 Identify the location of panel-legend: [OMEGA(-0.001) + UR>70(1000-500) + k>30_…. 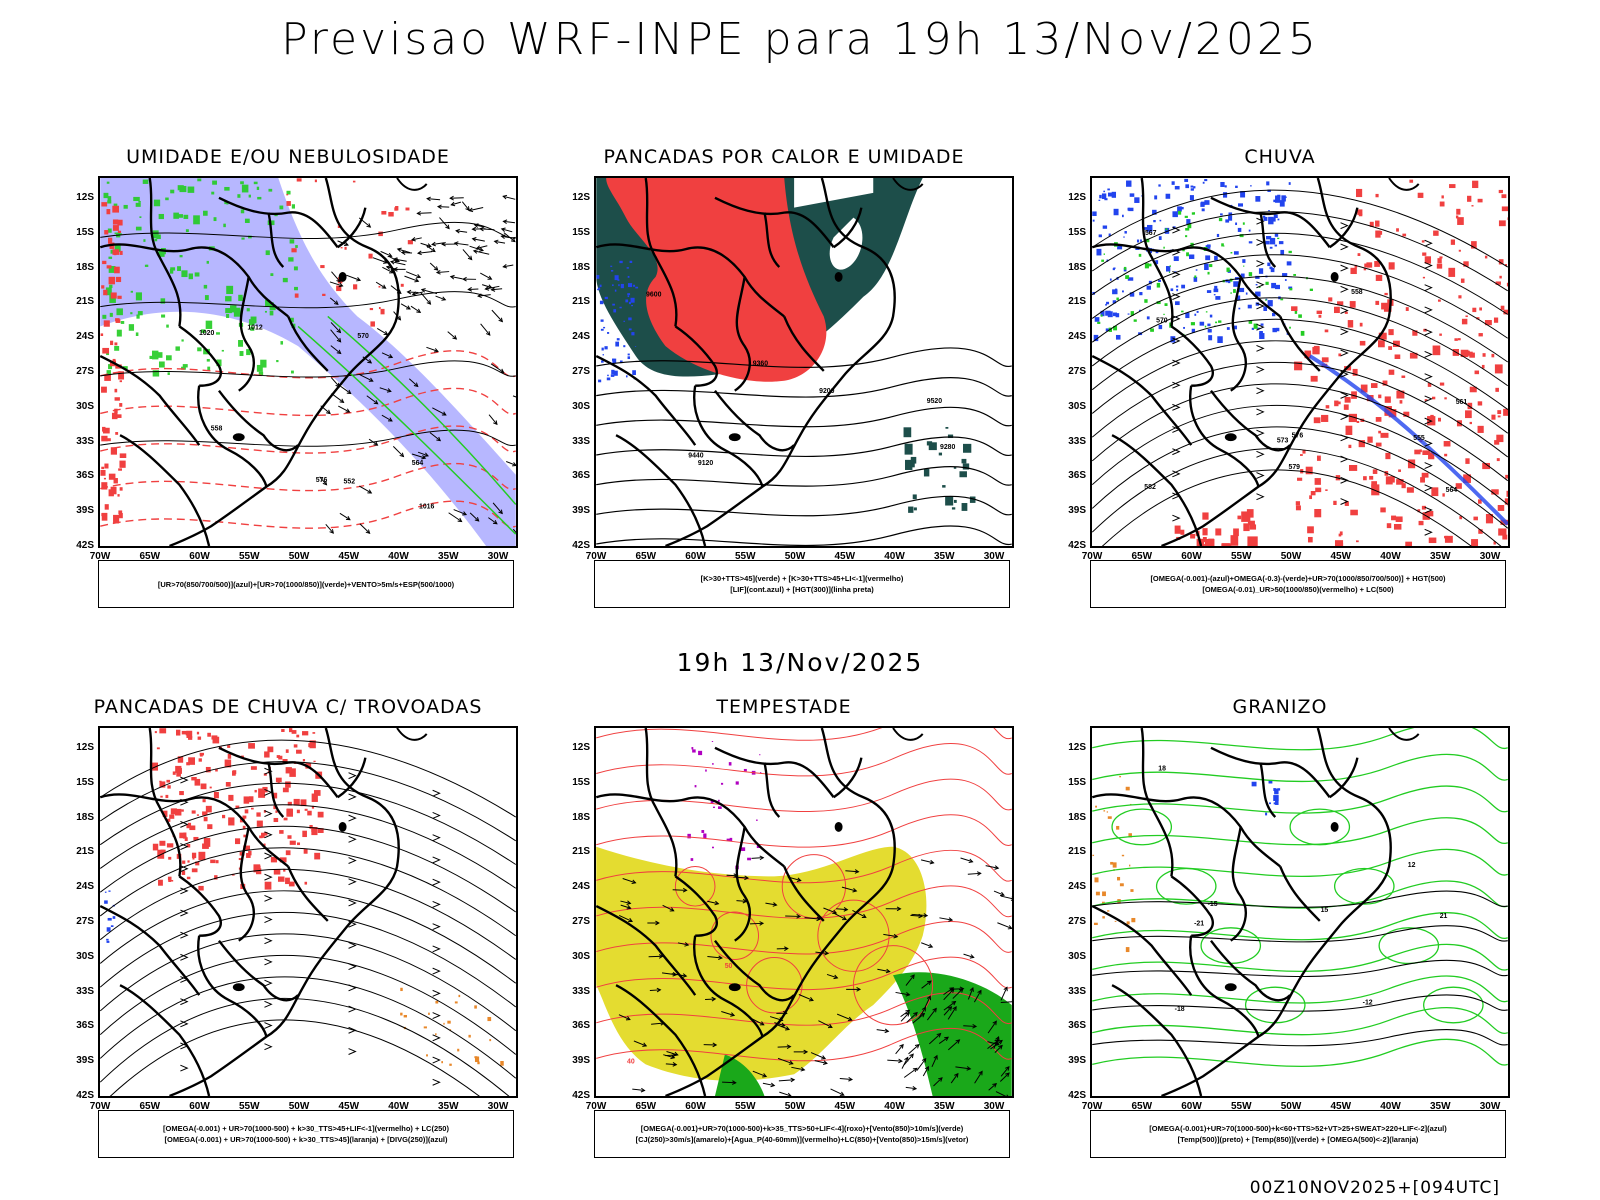
(306, 1134).